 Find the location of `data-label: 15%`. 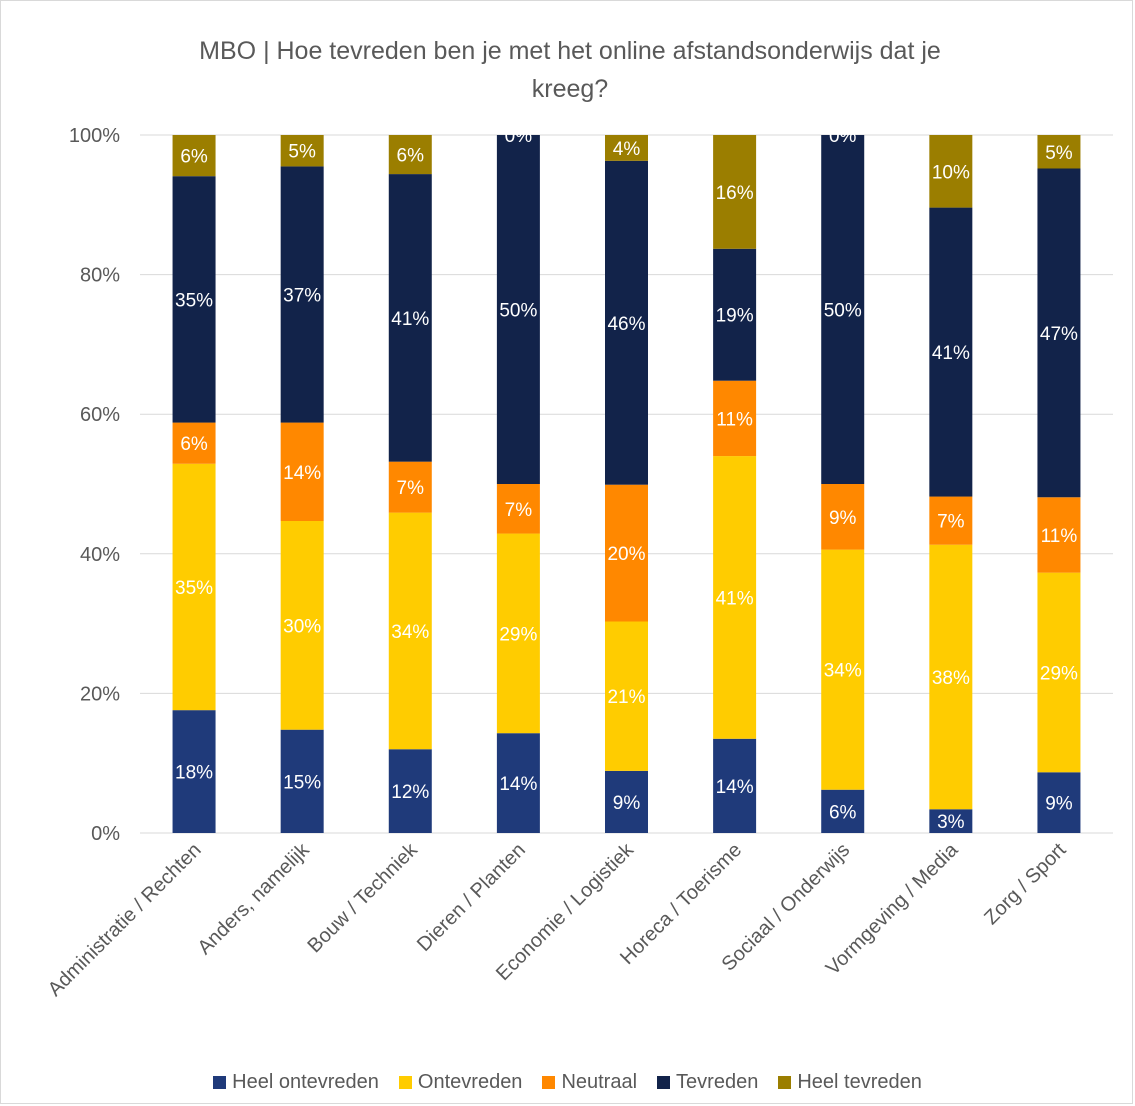

data-label: 15% is located at coordinates (302, 782).